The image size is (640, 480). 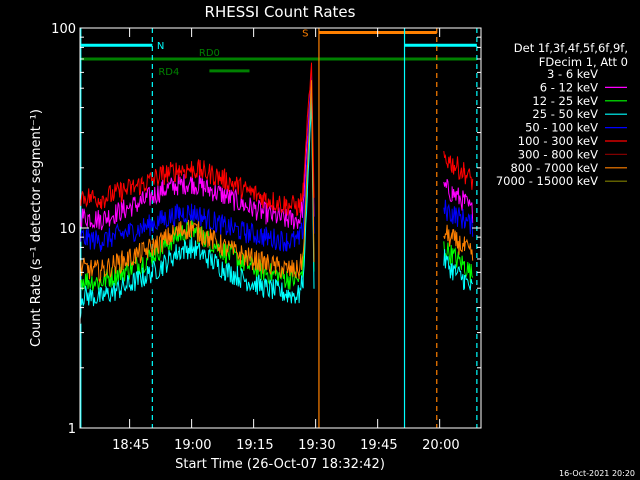 I want to click on legend-label-3: 25 - 50 keV, so click(x=565, y=114).